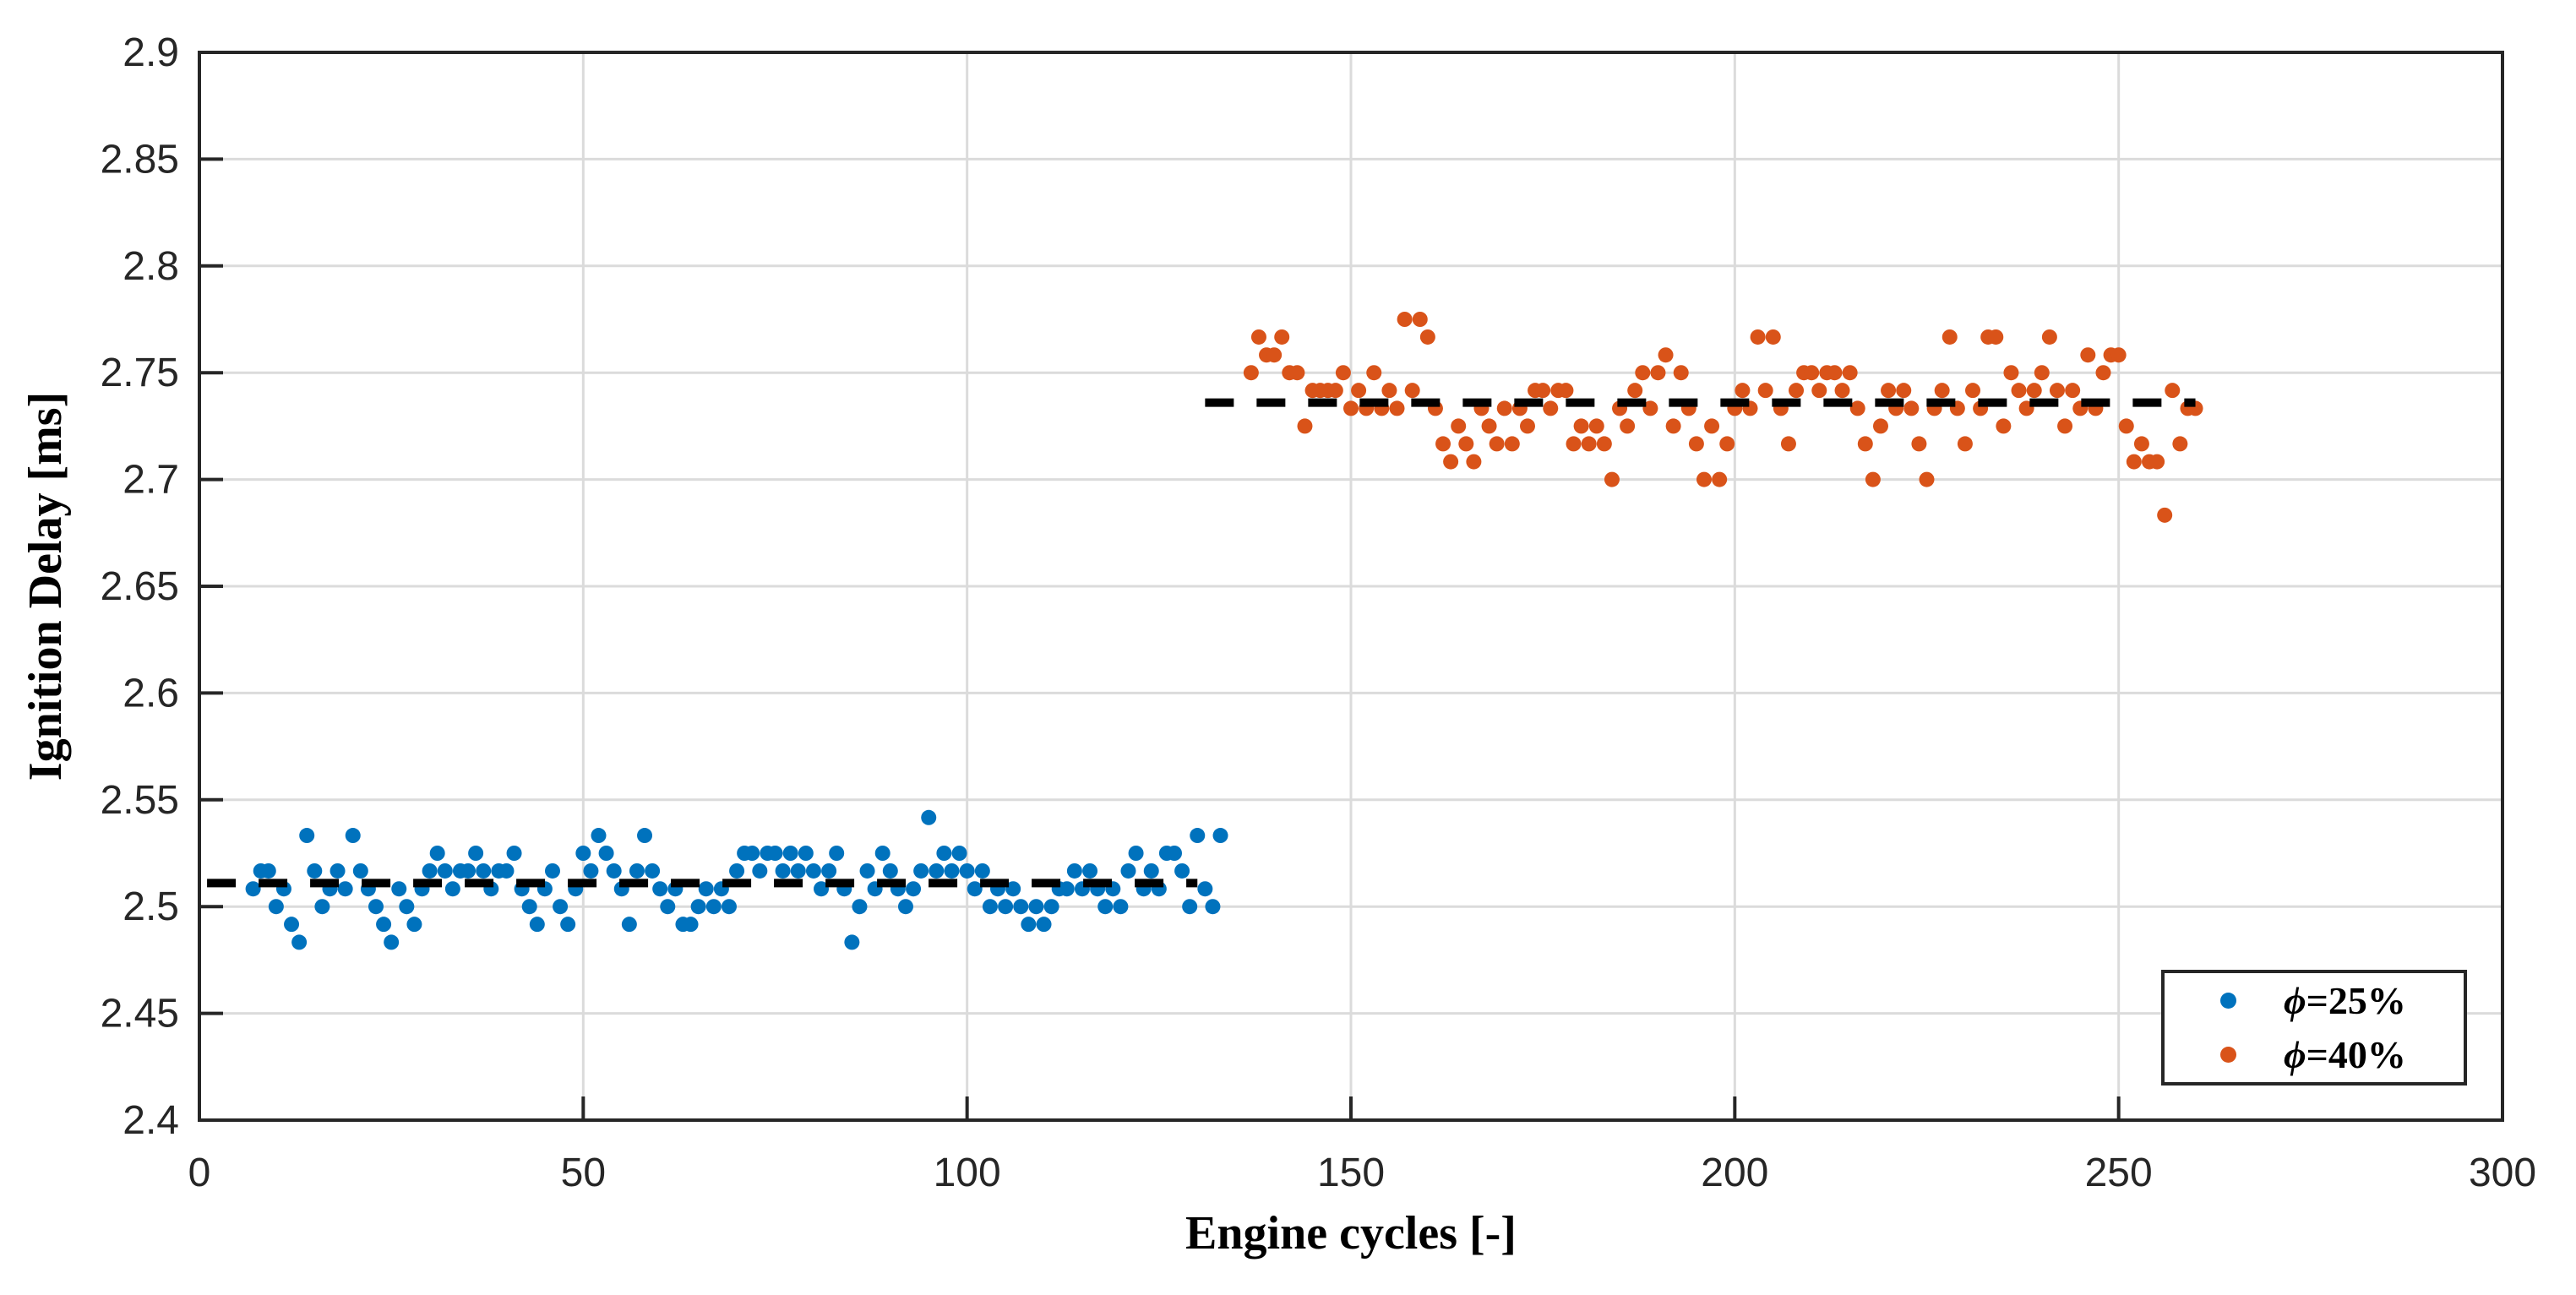 Image resolution: width=2576 pixels, height=1295 pixels. Describe the element at coordinates (140, 800) in the screenshot. I see `y-tick-label: 2.55` at that location.